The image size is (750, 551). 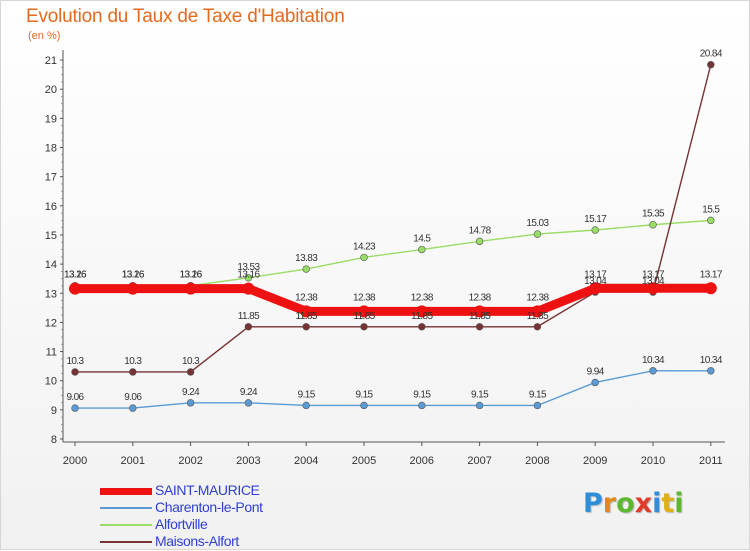 I want to click on series-charenton-le-pont, so click(x=393, y=389).